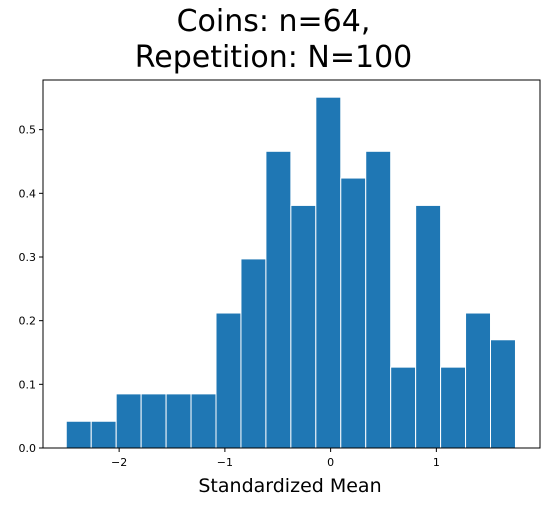  Describe the element at coordinates (28, 448) in the screenshot. I see `y-tick-label: 0.0` at that location.